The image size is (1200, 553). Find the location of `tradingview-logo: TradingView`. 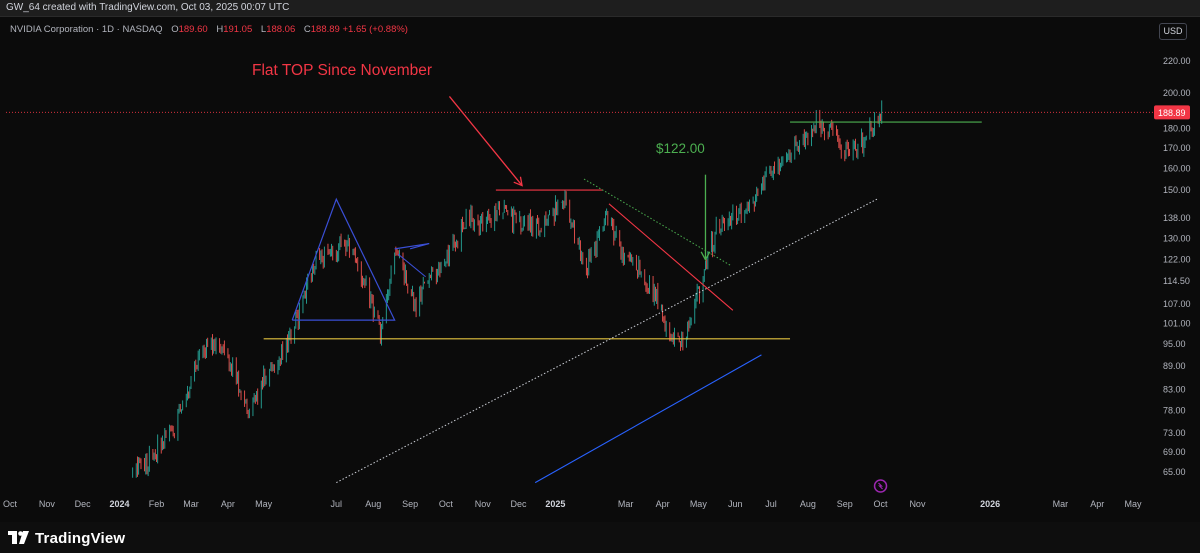

tradingview-logo: TradingView is located at coordinates (66, 538).